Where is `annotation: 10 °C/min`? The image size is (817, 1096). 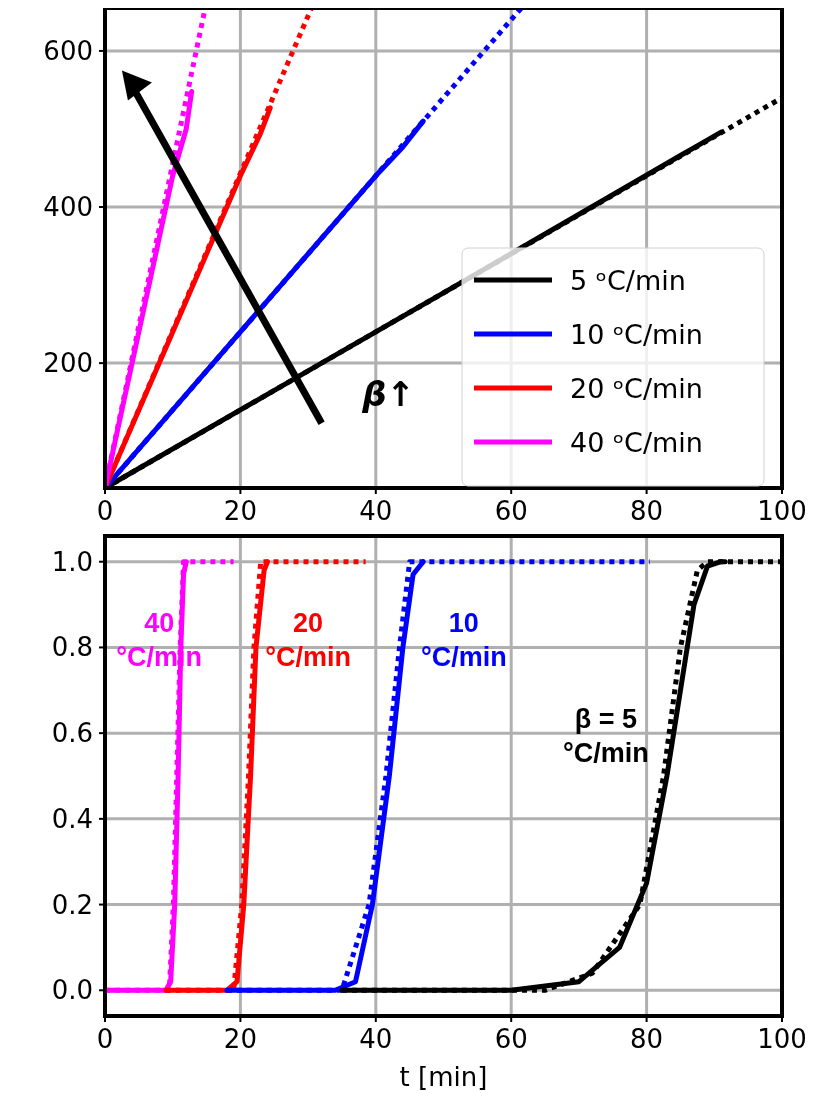
annotation: 10 °C/min is located at coordinates (463, 640).